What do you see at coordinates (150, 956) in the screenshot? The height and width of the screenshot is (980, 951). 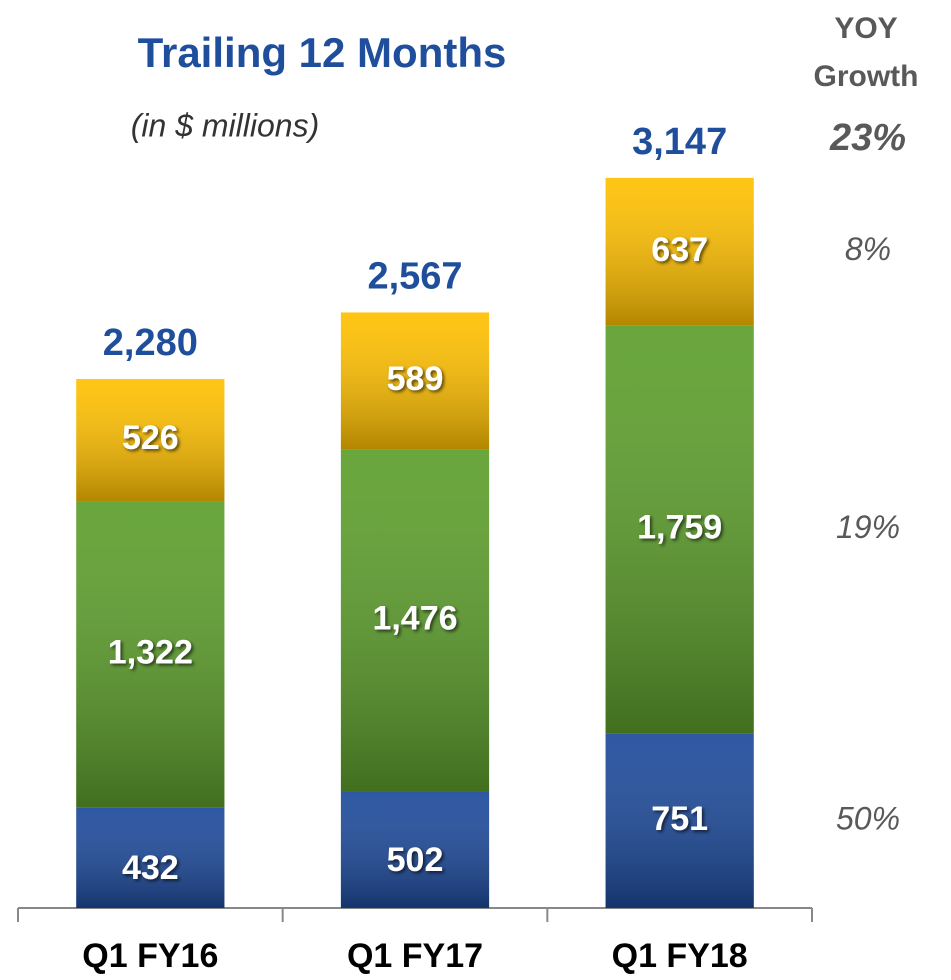 I see `x-tick-label: Q1 FY16` at bounding box center [150, 956].